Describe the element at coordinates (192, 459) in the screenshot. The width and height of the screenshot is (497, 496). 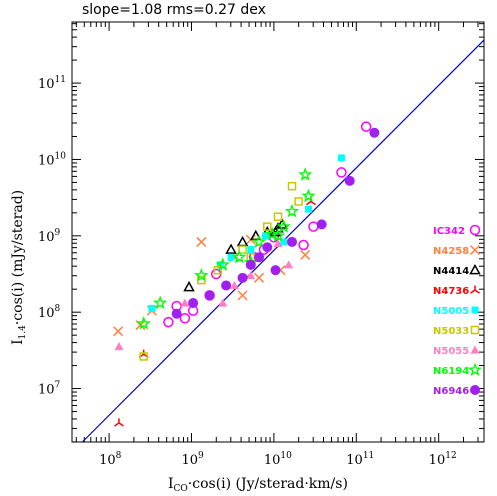
I see `x-tick-label: 109` at that location.